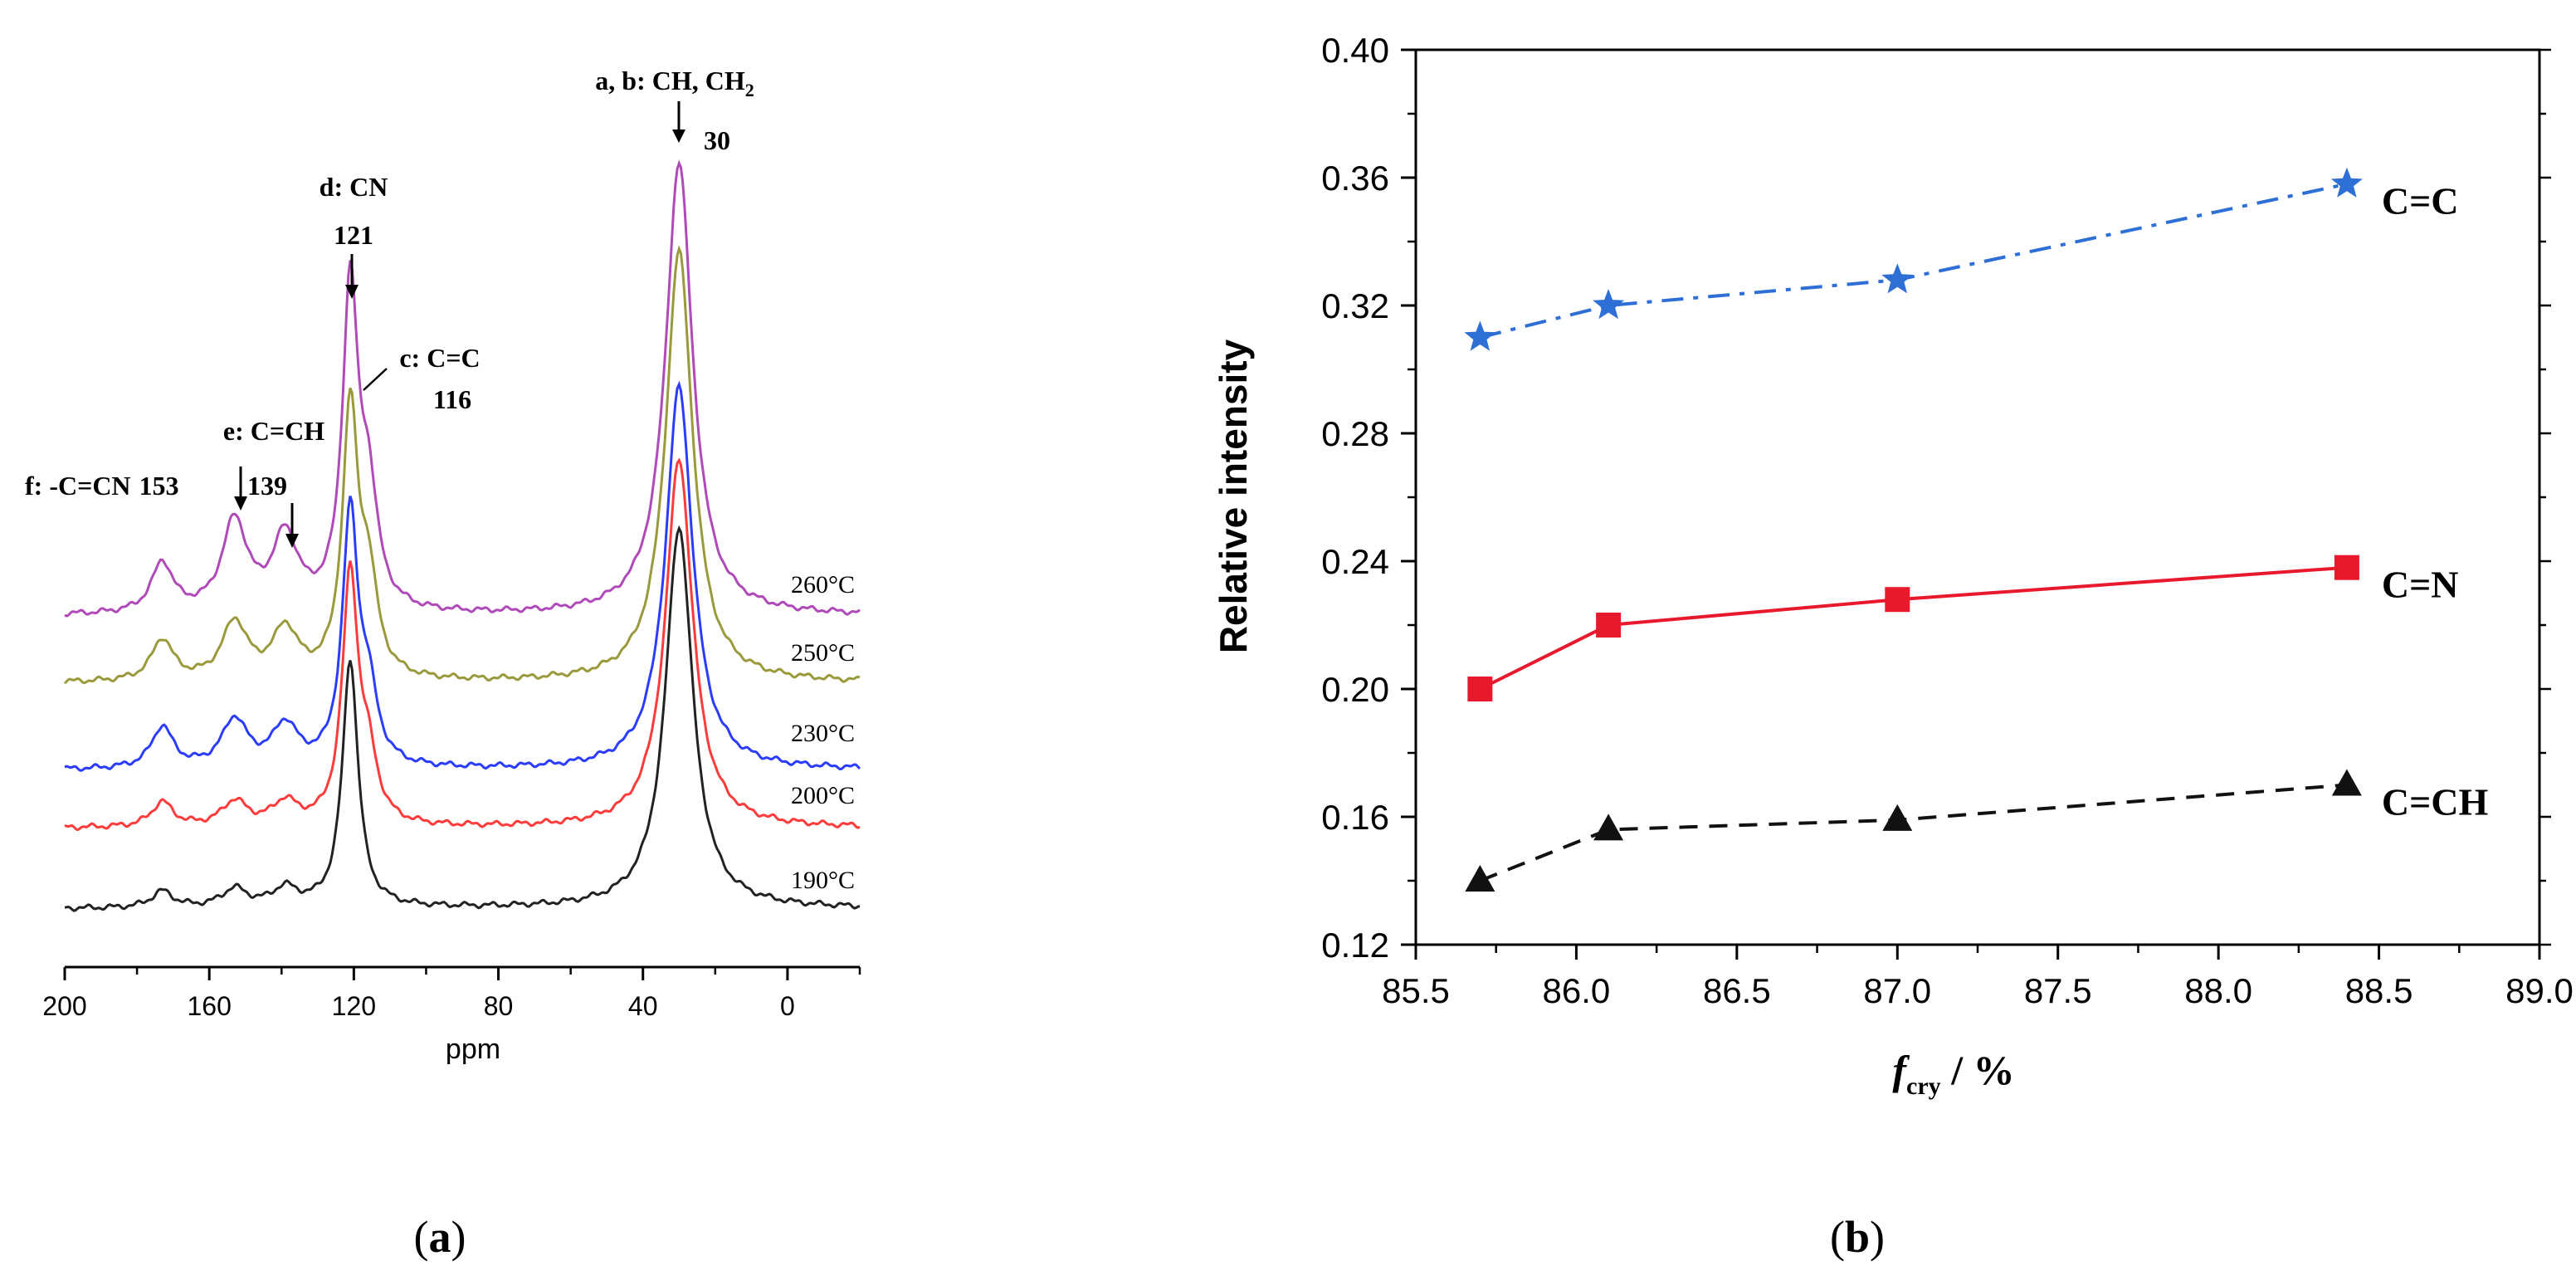 The width and height of the screenshot is (2576, 1285). What do you see at coordinates (1234, 496) in the screenshot?
I see `b-y-axis-label: Relative intensity` at bounding box center [1234, 496].